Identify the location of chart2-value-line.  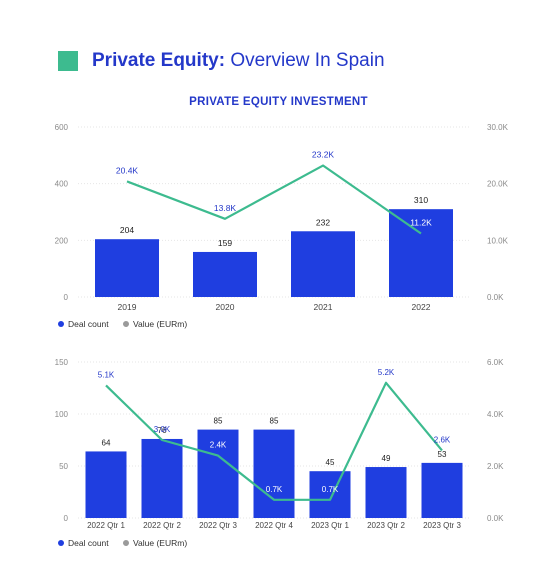
(274, 441).